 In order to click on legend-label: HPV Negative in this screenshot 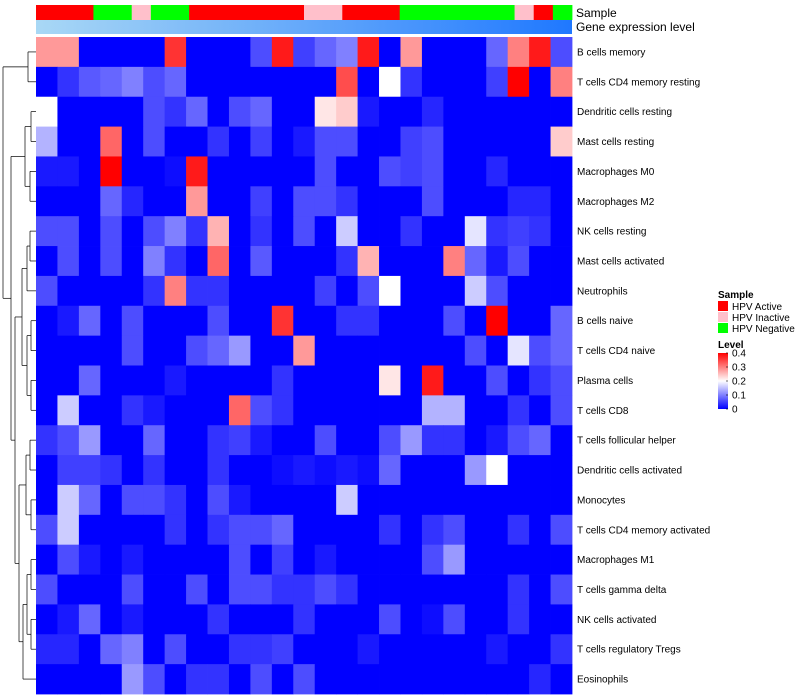, I will do `click(763, 329)`.